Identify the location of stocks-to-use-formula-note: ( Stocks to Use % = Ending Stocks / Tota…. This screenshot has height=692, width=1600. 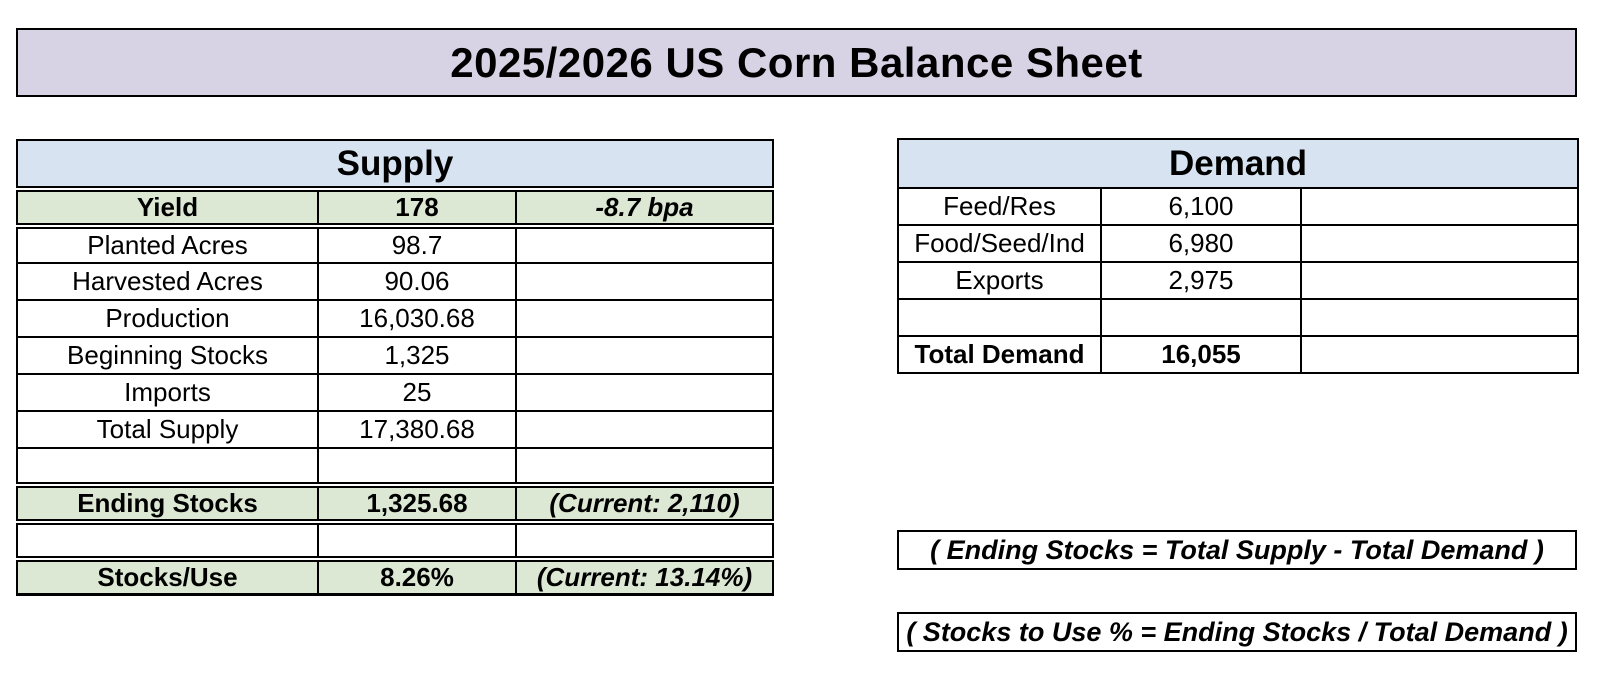
(1237, 632).